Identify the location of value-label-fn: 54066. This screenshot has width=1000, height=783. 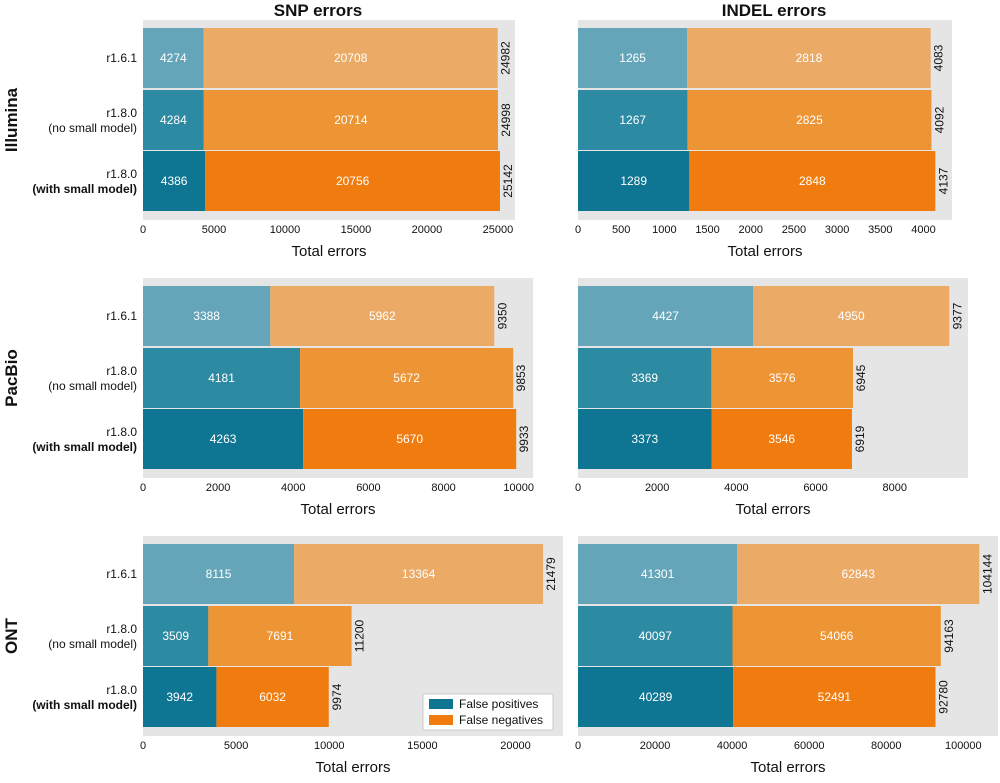
(837, 636).